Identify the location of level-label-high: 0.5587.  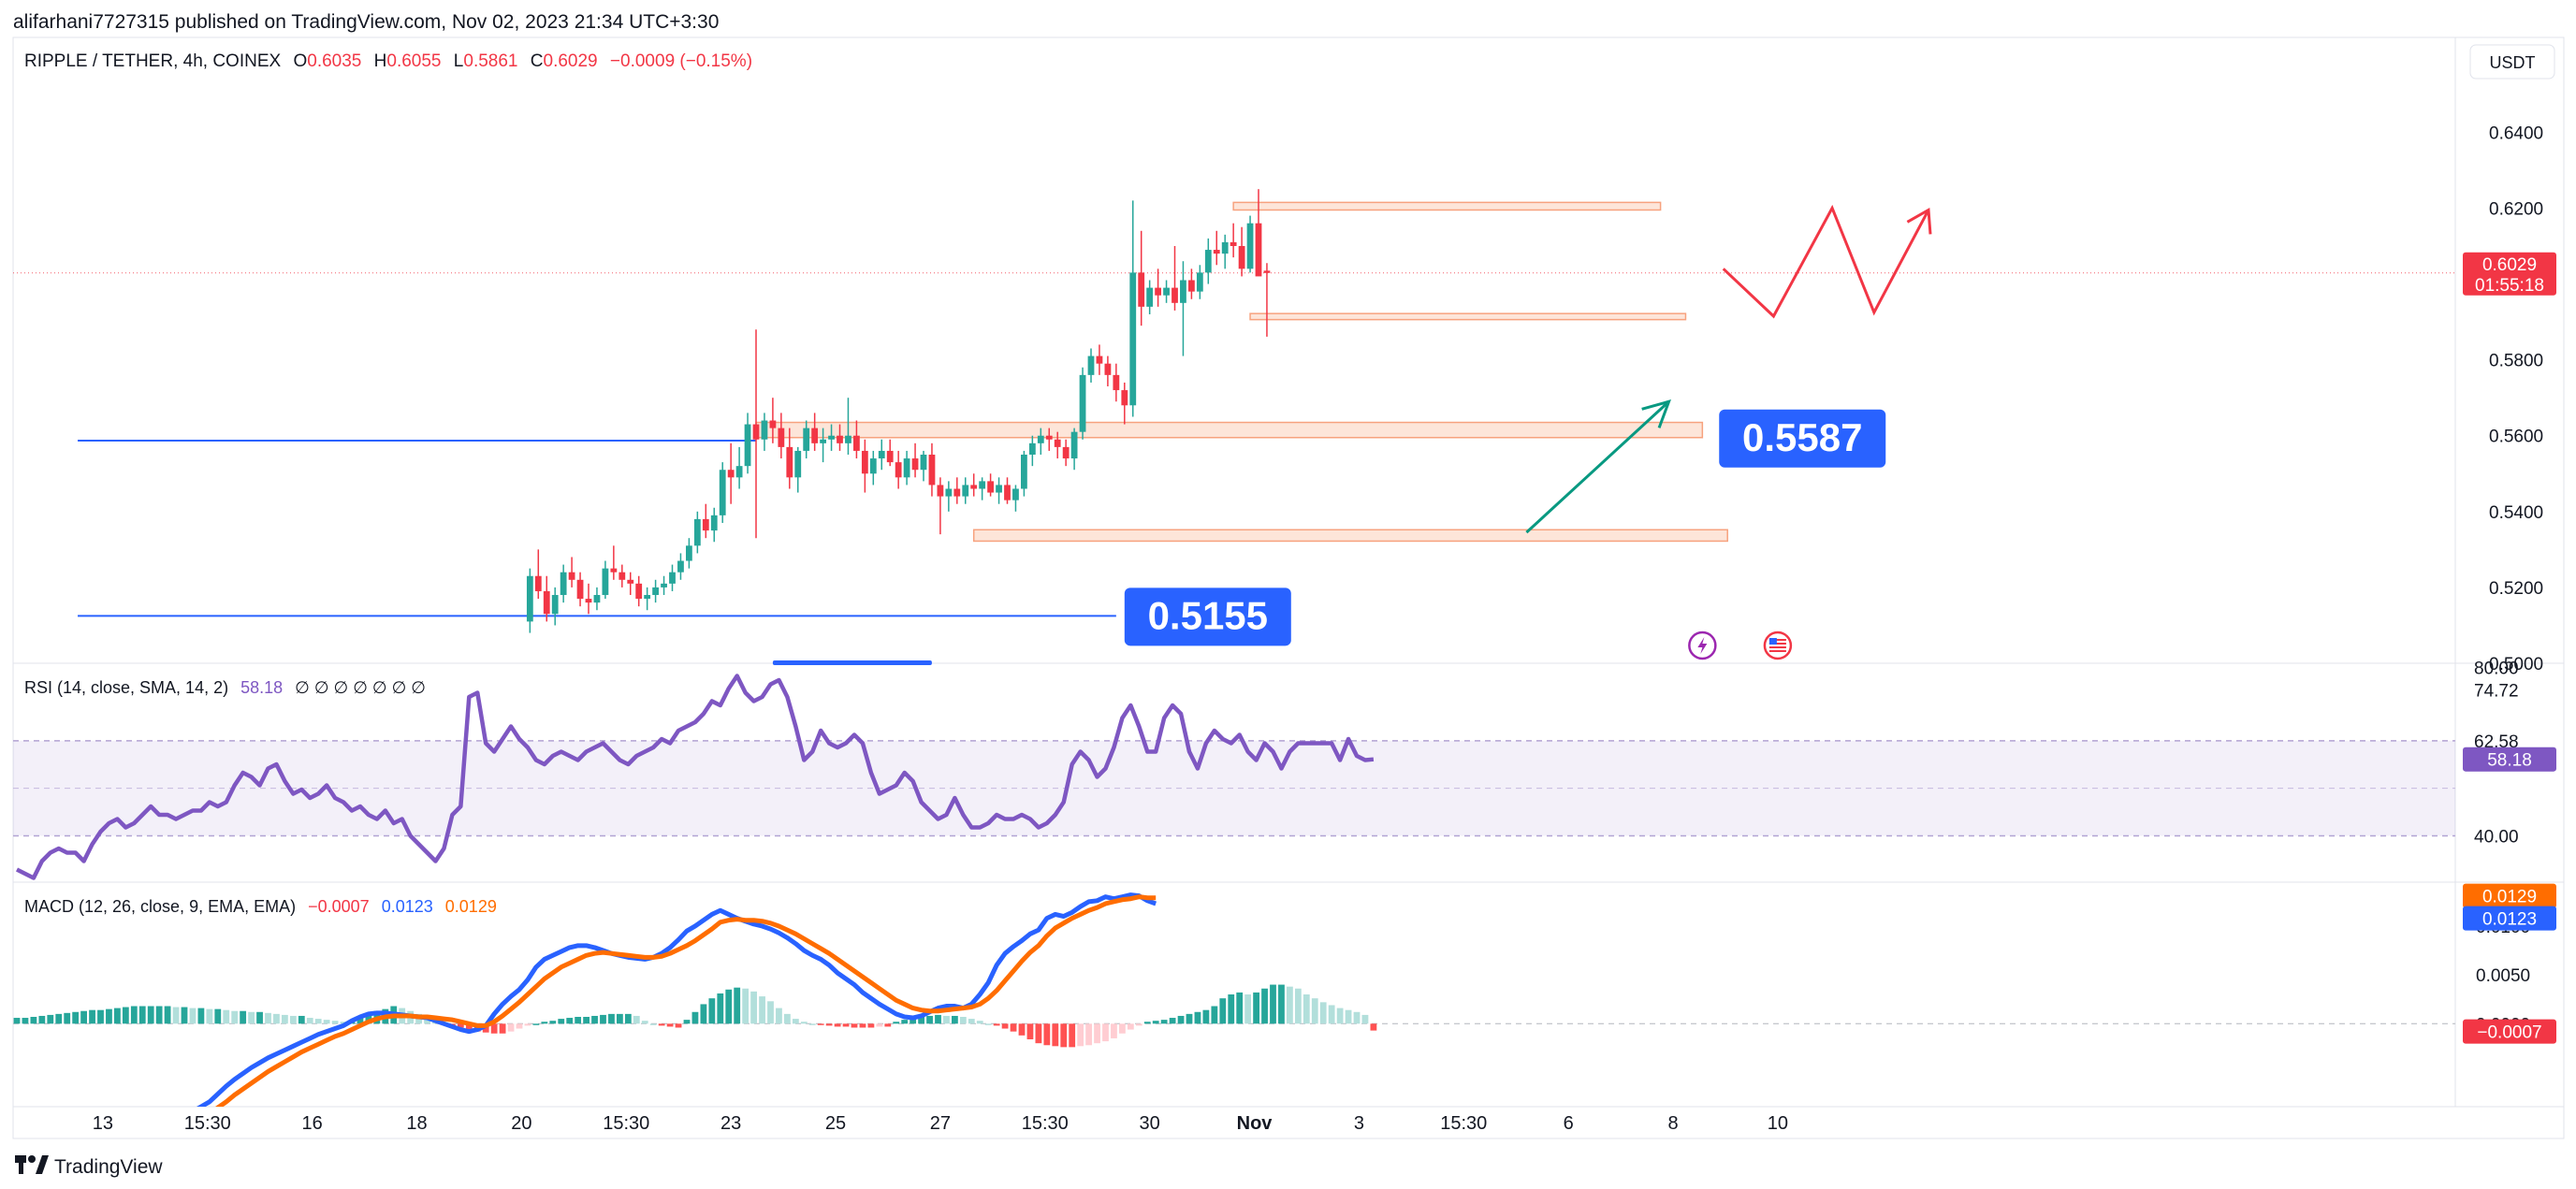
(1802, 438).